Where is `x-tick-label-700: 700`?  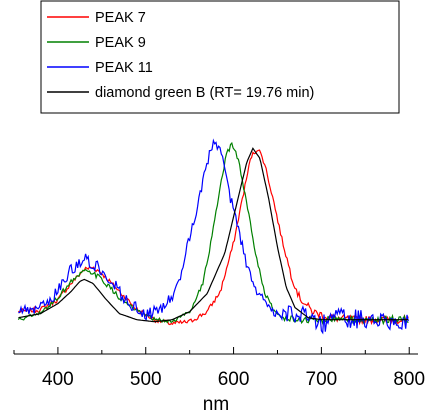
x-tick-label-700: 700 is located at coordinates (322, 379).